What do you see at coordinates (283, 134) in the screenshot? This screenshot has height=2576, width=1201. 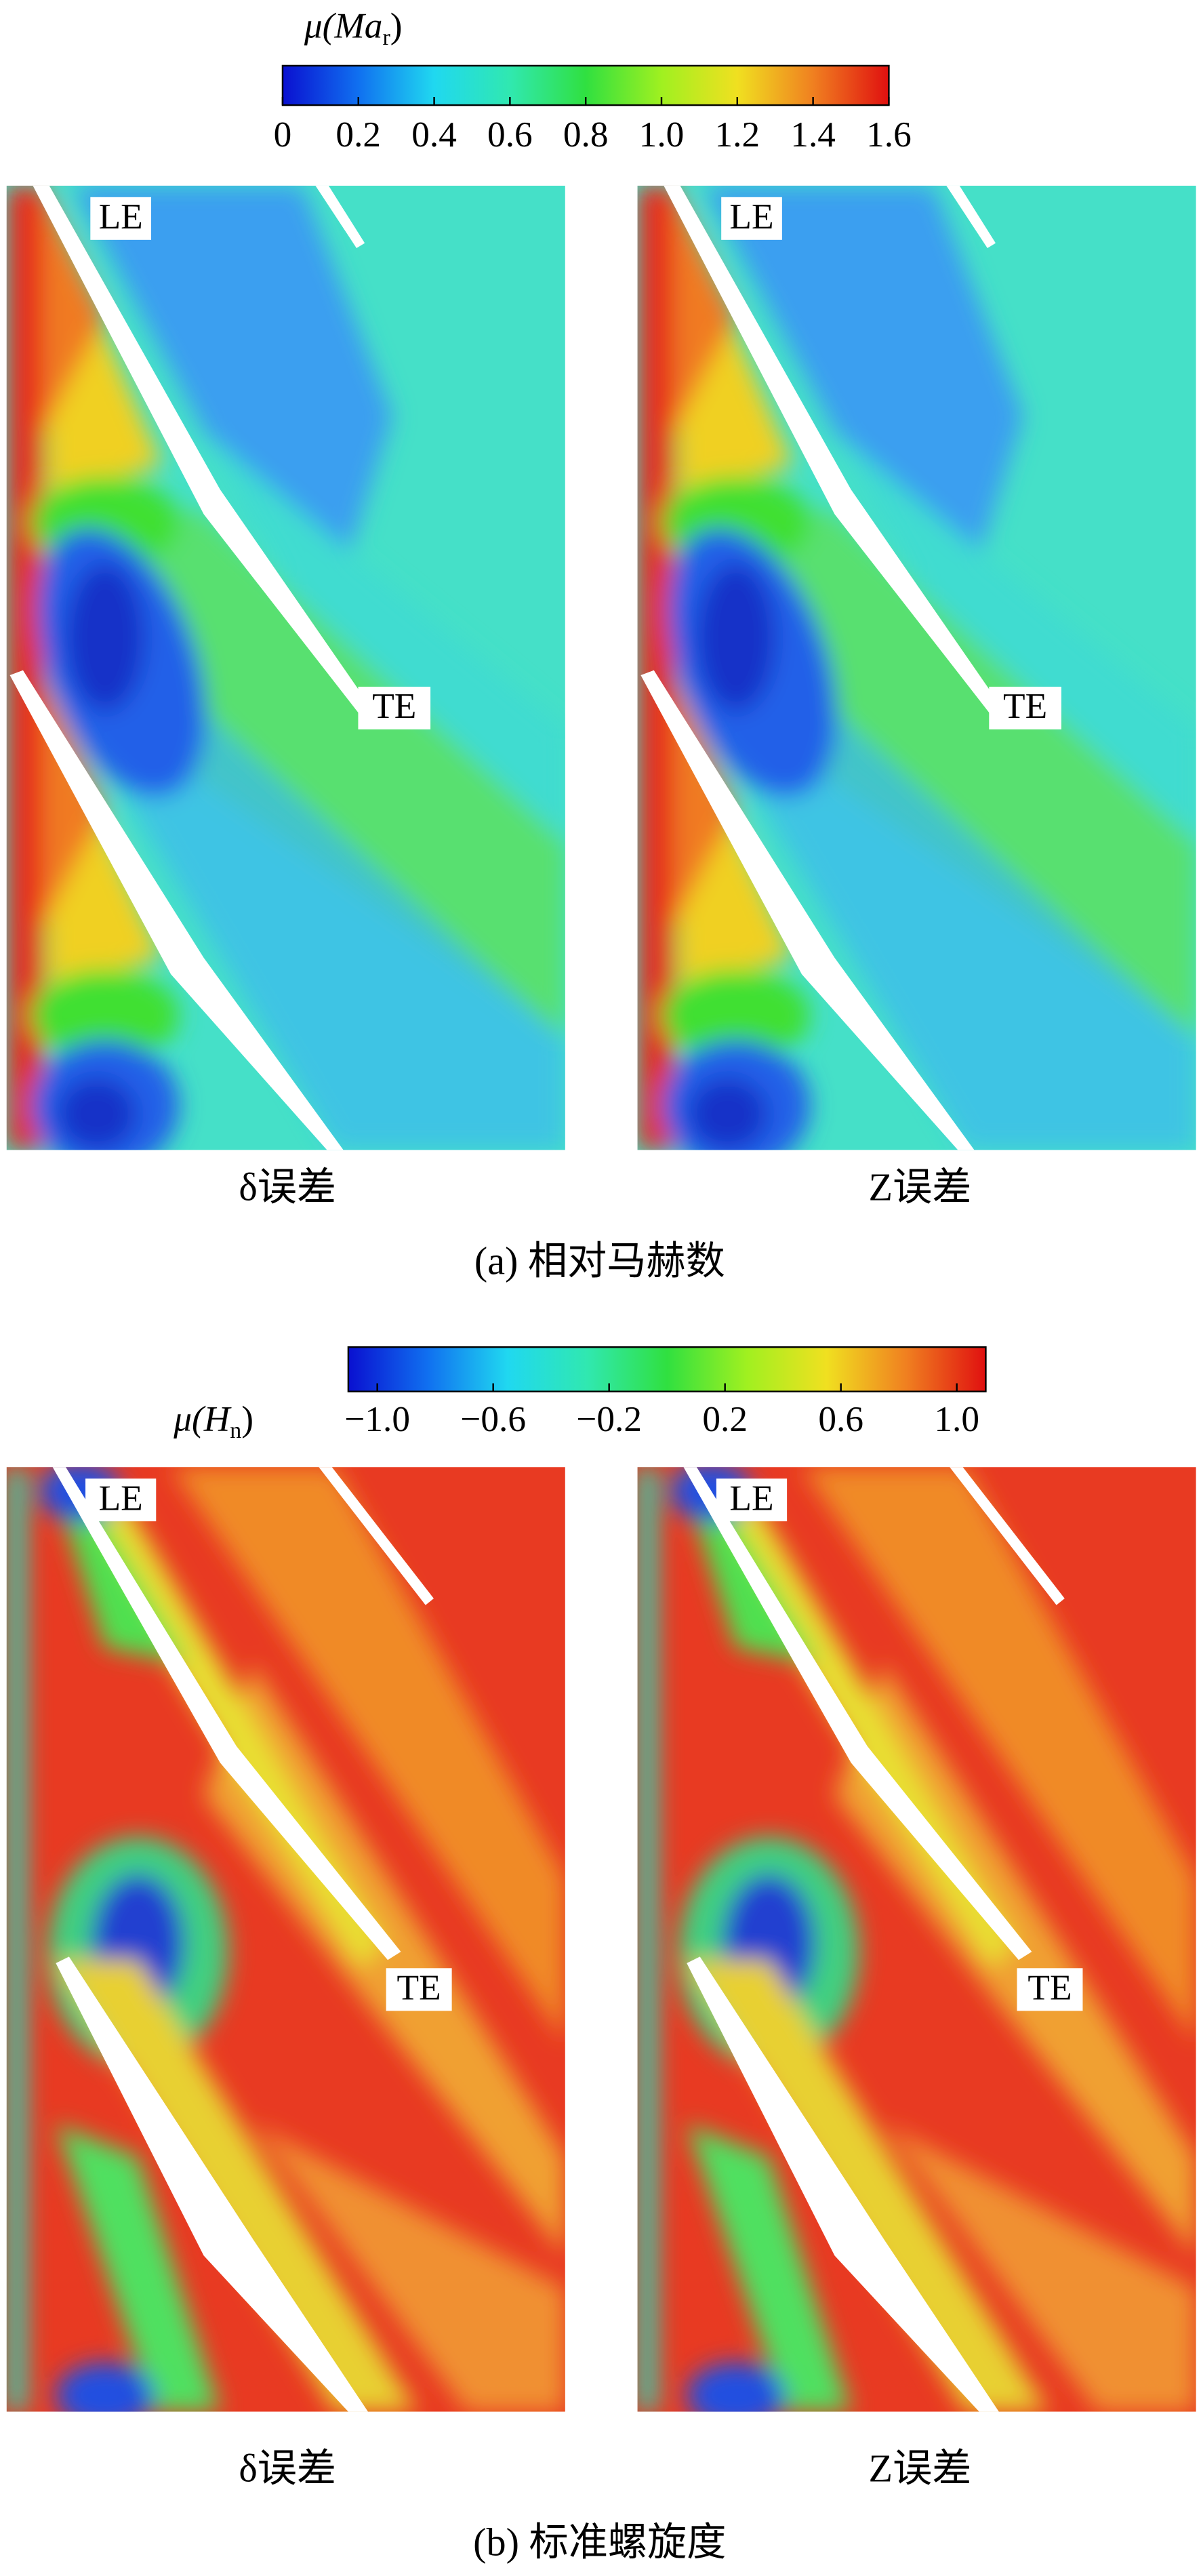 I see `colorbar-tick-label: 0` at bounding box center [283, 134].